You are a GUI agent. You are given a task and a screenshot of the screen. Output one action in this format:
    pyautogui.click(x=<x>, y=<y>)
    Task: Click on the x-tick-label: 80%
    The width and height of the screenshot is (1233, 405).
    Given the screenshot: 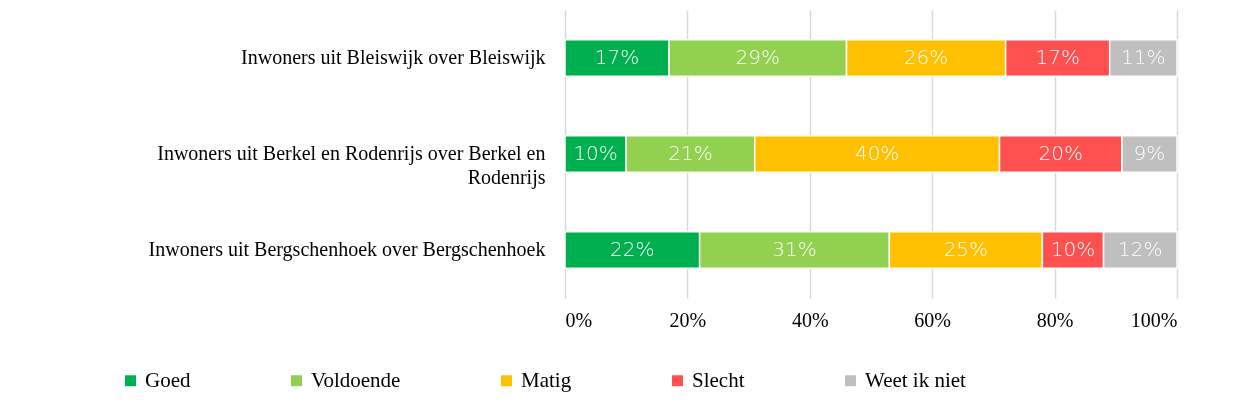 What is the action you would take?
    pyautogui.click(x=1055, y=319)
    